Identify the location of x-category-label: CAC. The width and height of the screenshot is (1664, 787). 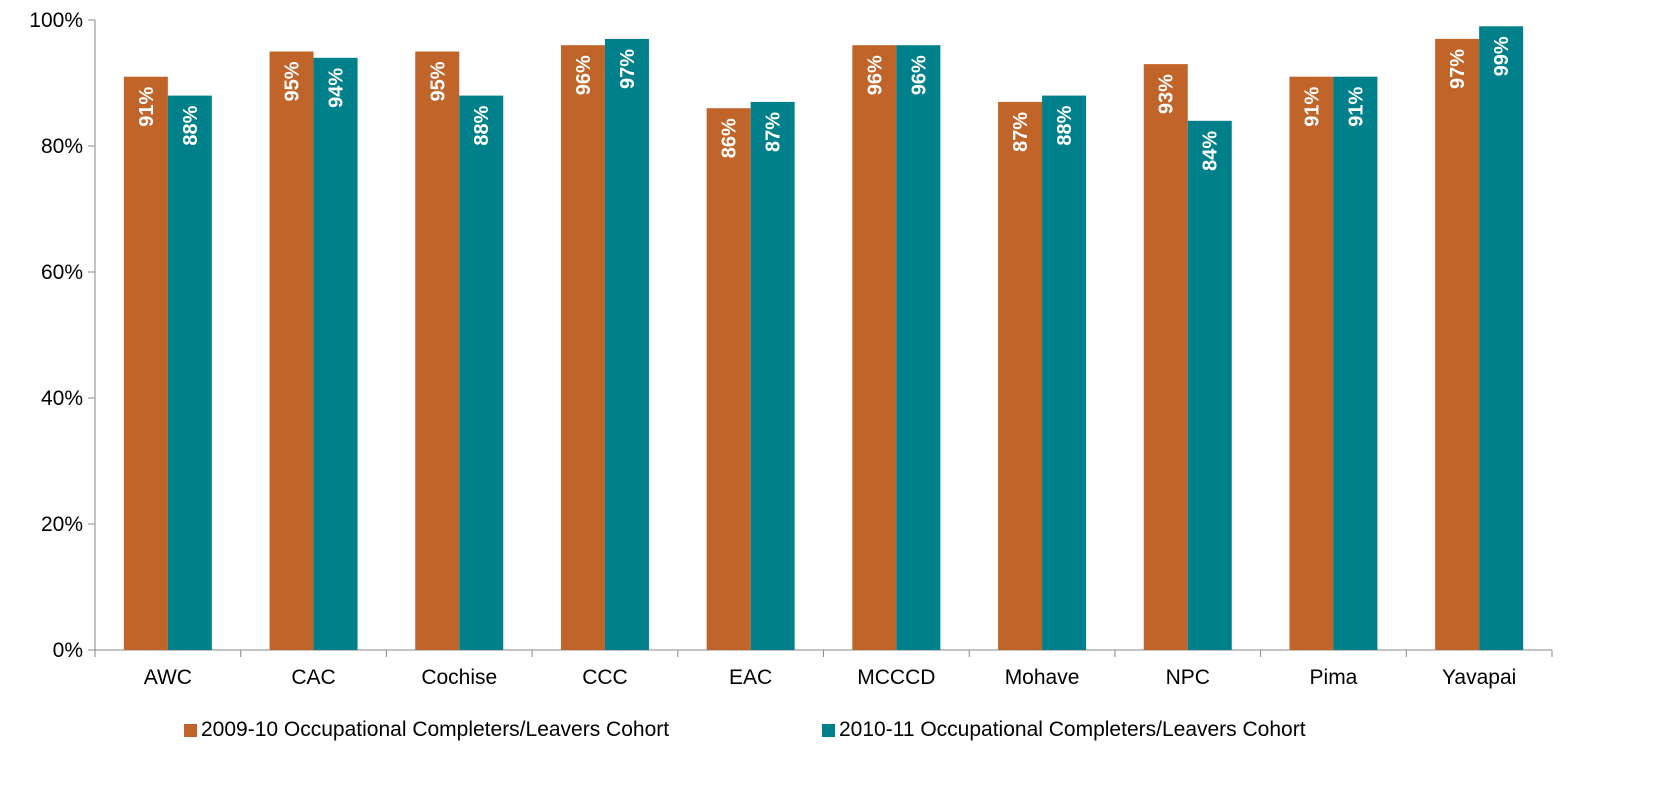
(313, 677).